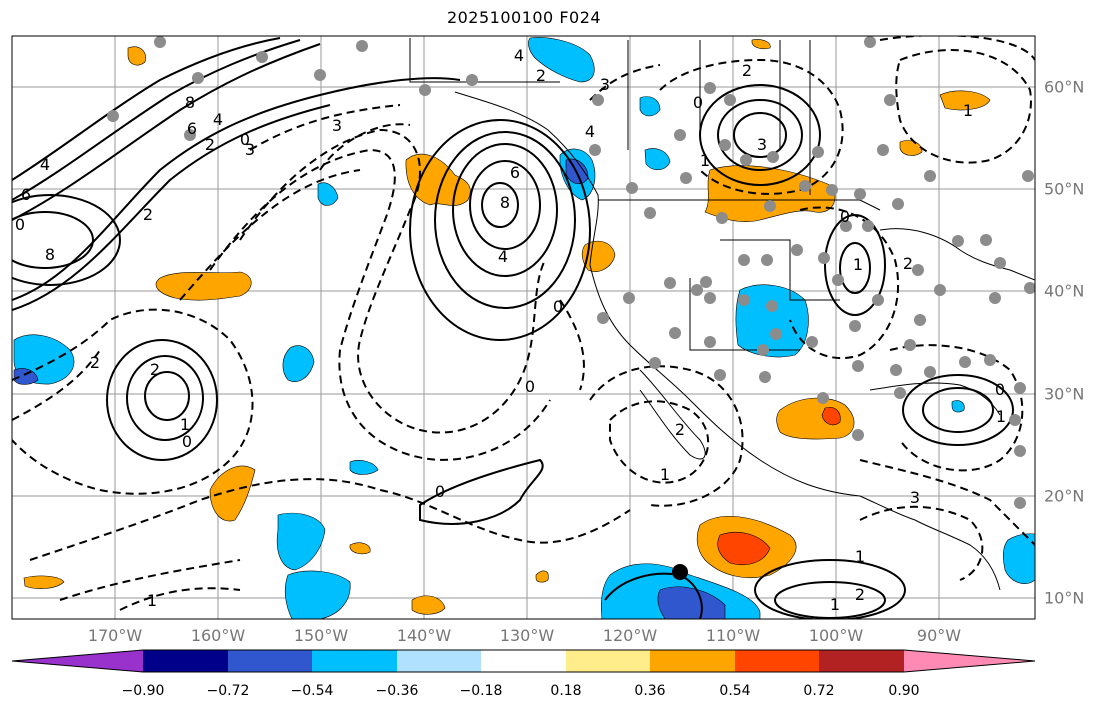  Describe the element at coordinates (481, 691) in the screenshot. I see `colorbar-tick-label: −0.18` at that location.